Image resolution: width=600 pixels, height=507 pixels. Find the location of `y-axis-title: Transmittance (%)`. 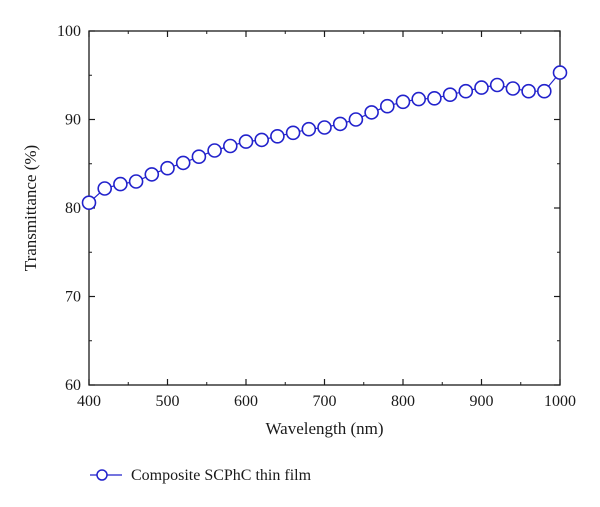

y-axis-title: Transmittance (%) is located at coordinates (30, 208).